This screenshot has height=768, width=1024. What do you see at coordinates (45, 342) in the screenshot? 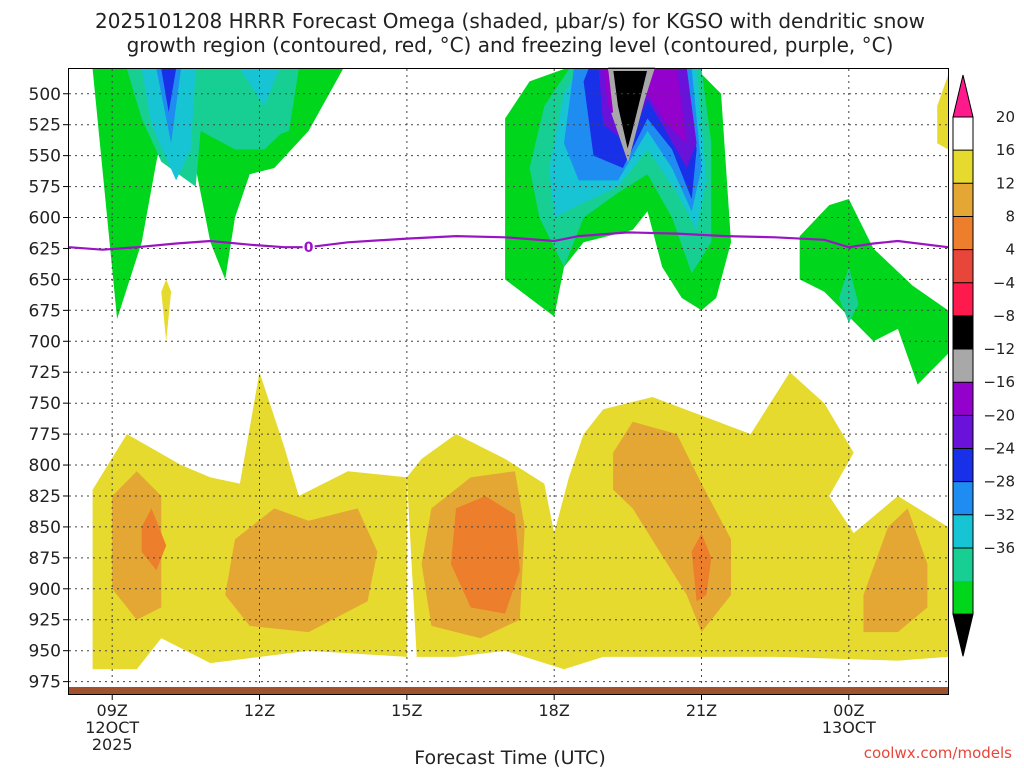
I see `y-tick-label-700: 700` at bounding box center [45, 342].